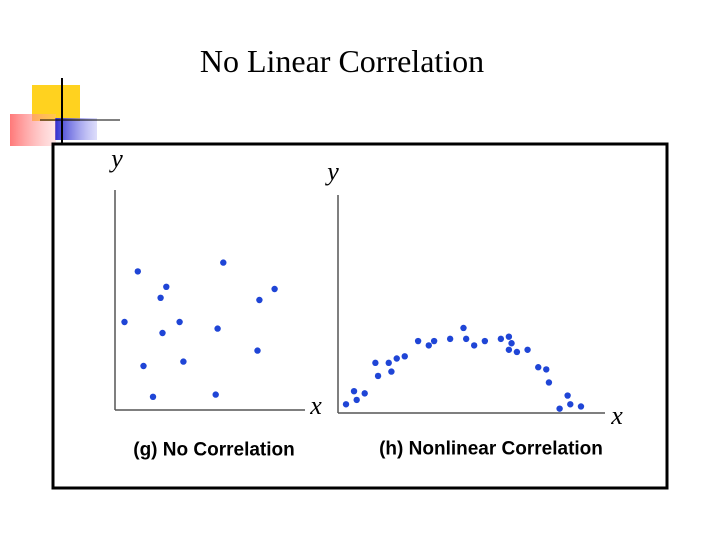  I want to click on chart-caption: (h) Nonlinear Correlation, so click(491, 449).